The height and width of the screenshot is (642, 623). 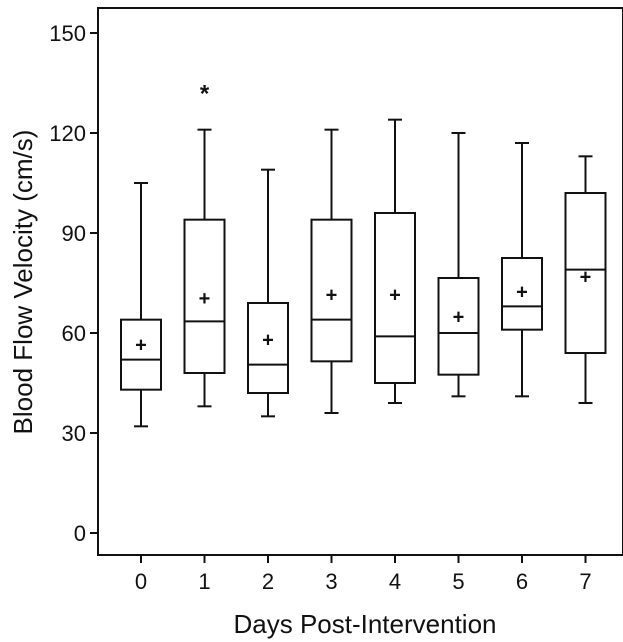 I want to click on x-tick-label: 6, so click(x=522, y=581).